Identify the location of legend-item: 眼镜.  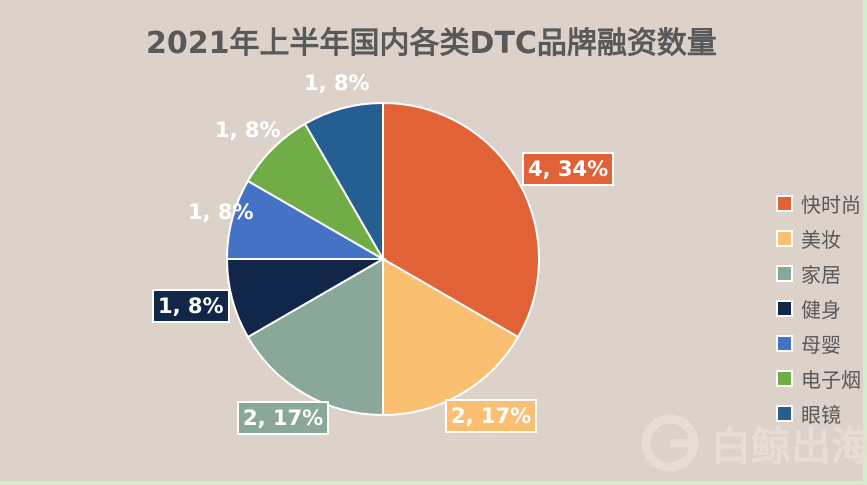
(818, 413).